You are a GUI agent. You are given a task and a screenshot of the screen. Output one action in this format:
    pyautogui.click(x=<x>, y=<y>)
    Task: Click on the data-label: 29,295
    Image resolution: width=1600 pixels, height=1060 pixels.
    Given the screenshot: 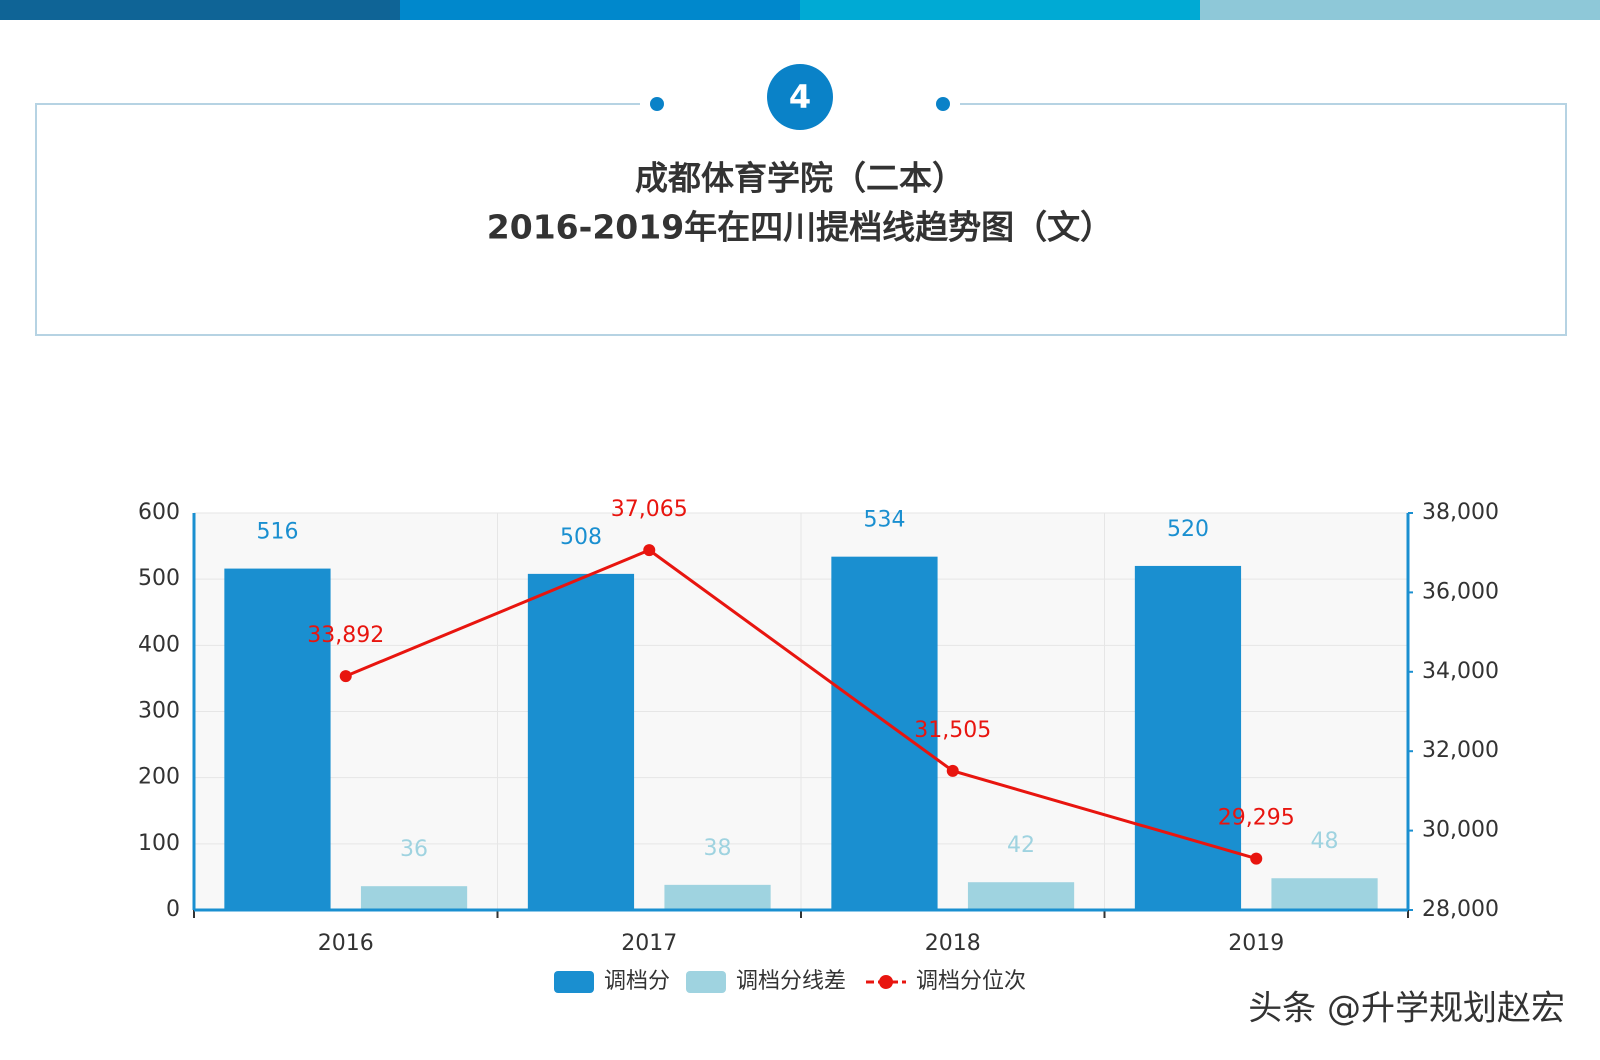 What is the action you would take?
    pyautogui.click(x=1256, y=818)
    